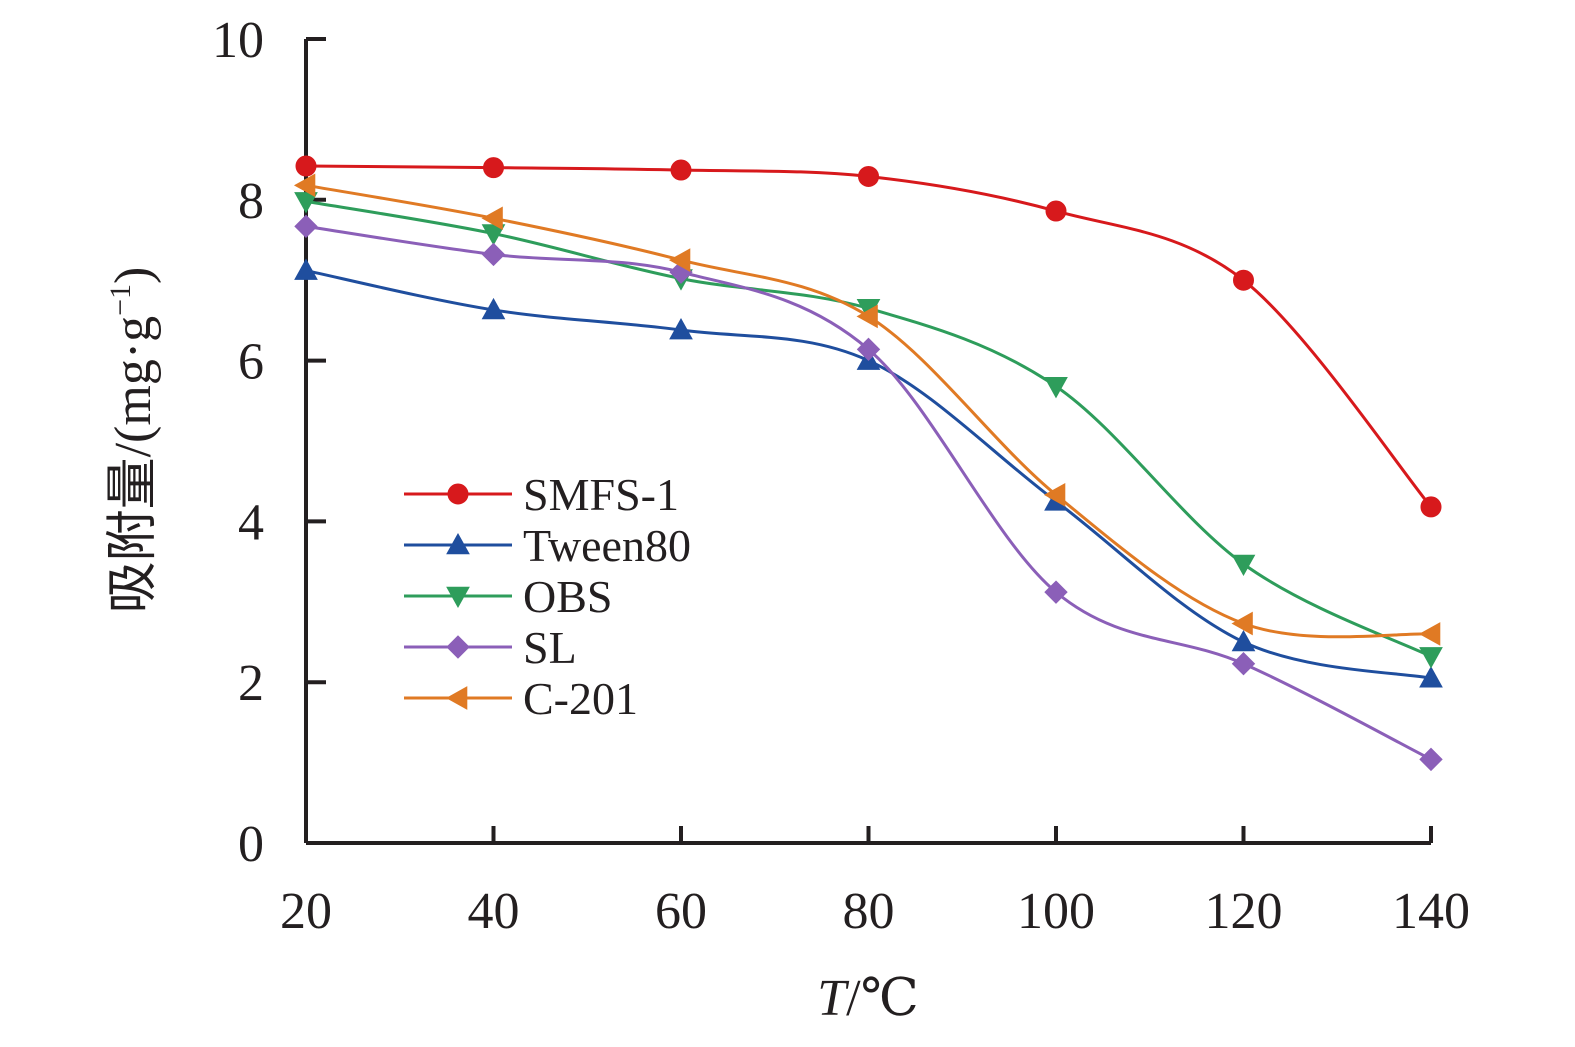 The height and width of the screenshot is (1047, 1575). Describe the element at coordinates (133, 275) in the screenshot. I see `y-axis-title-close: )` at that location.